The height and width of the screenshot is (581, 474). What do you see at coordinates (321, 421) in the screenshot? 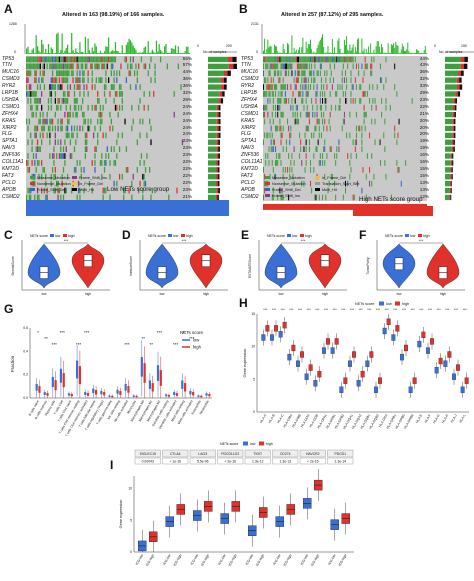
I see `h-xlabel: HLA-DPA1` at bounding box center [321, 421].